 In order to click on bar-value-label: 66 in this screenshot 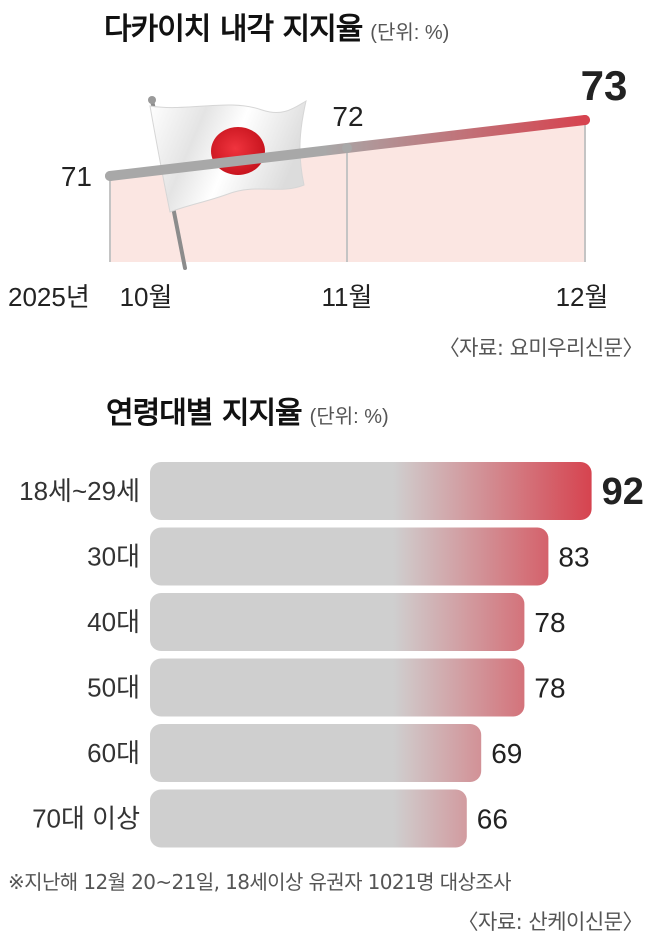, I will do `click(492, 819)`.